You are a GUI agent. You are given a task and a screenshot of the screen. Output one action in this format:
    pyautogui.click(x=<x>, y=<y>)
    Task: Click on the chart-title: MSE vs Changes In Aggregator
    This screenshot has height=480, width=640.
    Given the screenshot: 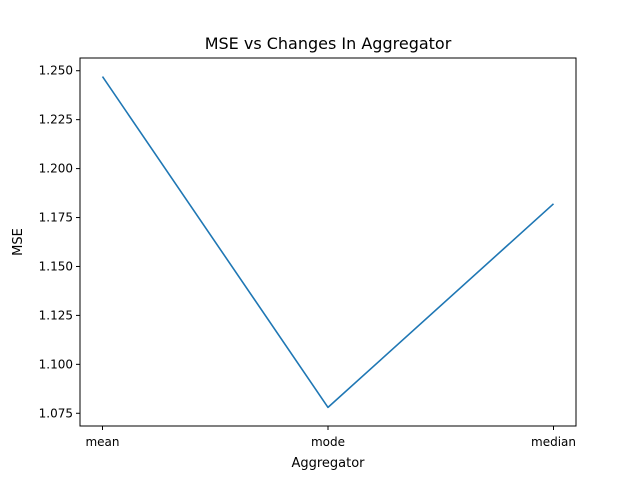 What is the action you would take?
    pyautogui.click(x=328, y=43)
    